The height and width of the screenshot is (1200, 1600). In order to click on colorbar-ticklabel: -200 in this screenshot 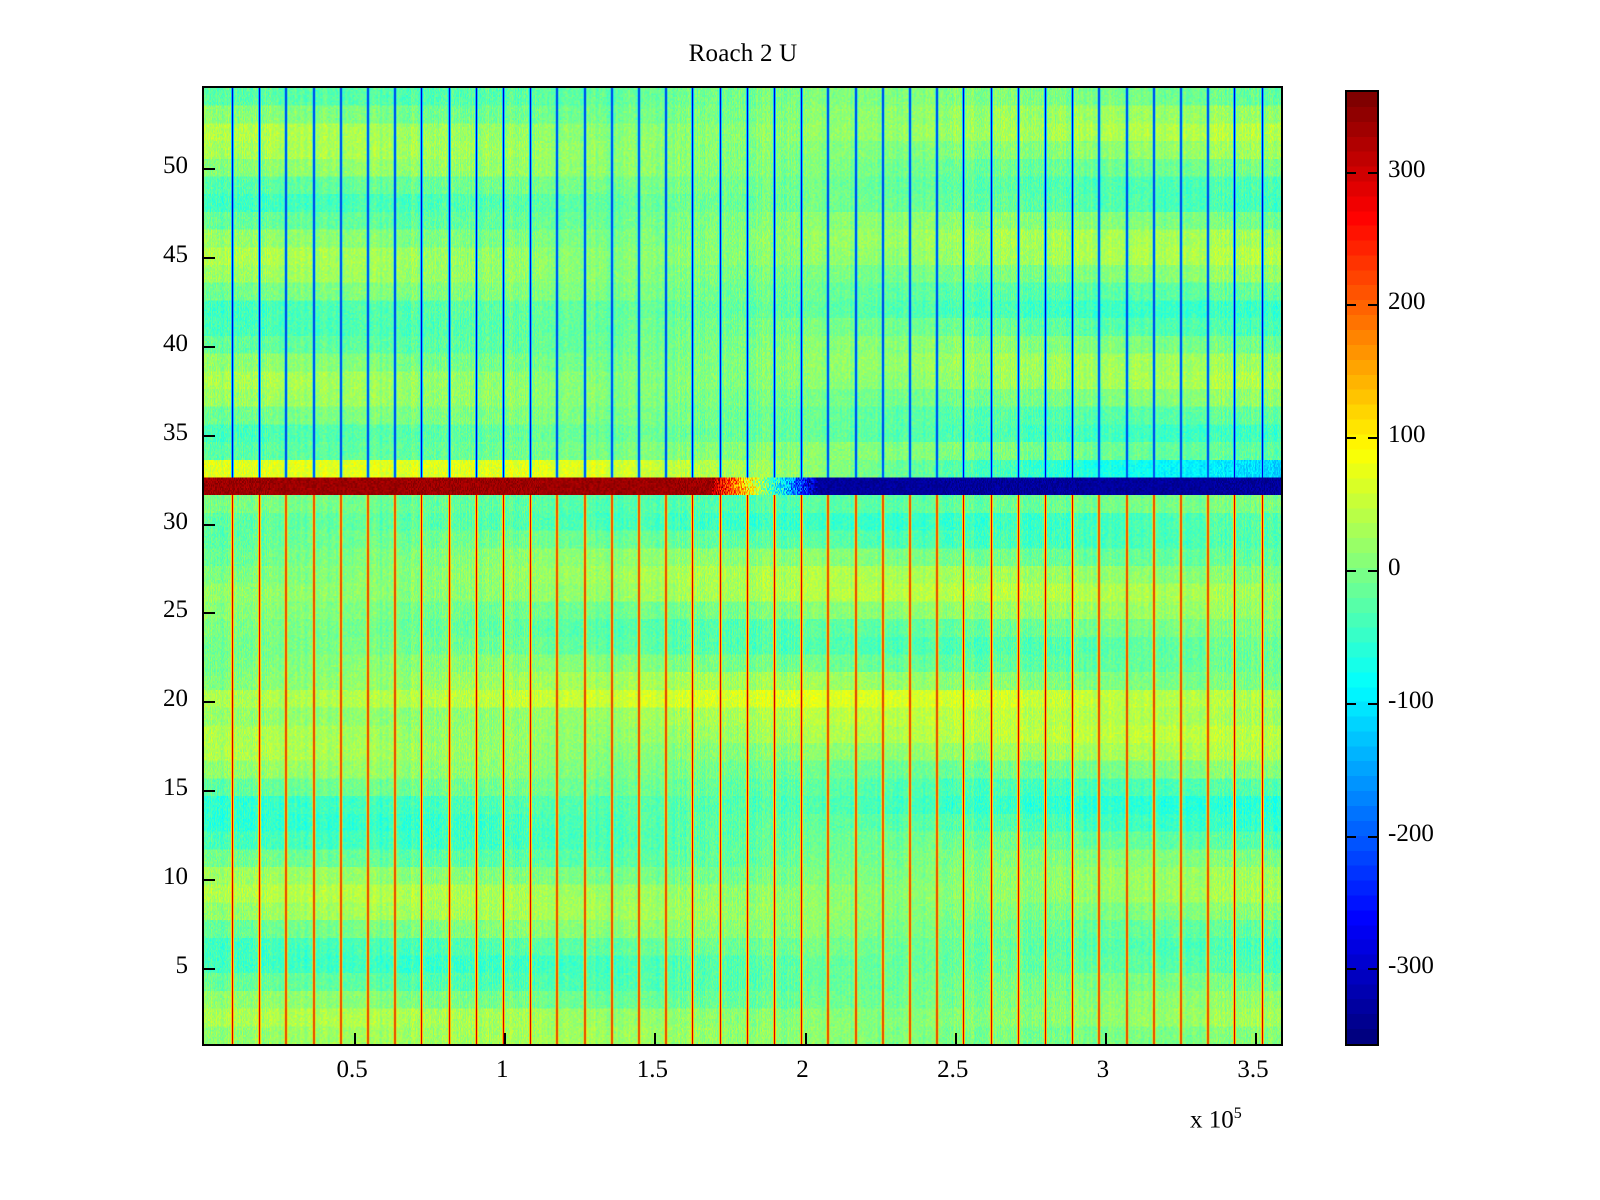, I will do `click(1411, 833)`.